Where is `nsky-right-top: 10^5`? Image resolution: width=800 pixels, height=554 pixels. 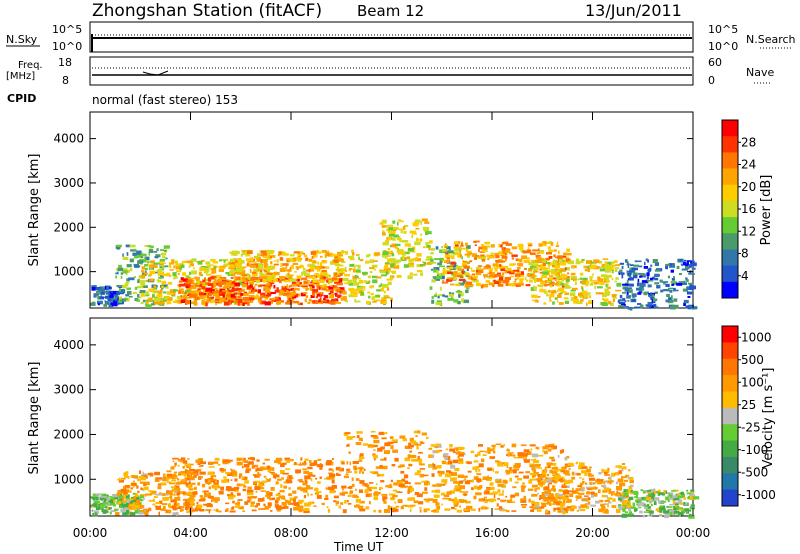 nsky-right-top: 10^5 is located at coordinates (723, 29).